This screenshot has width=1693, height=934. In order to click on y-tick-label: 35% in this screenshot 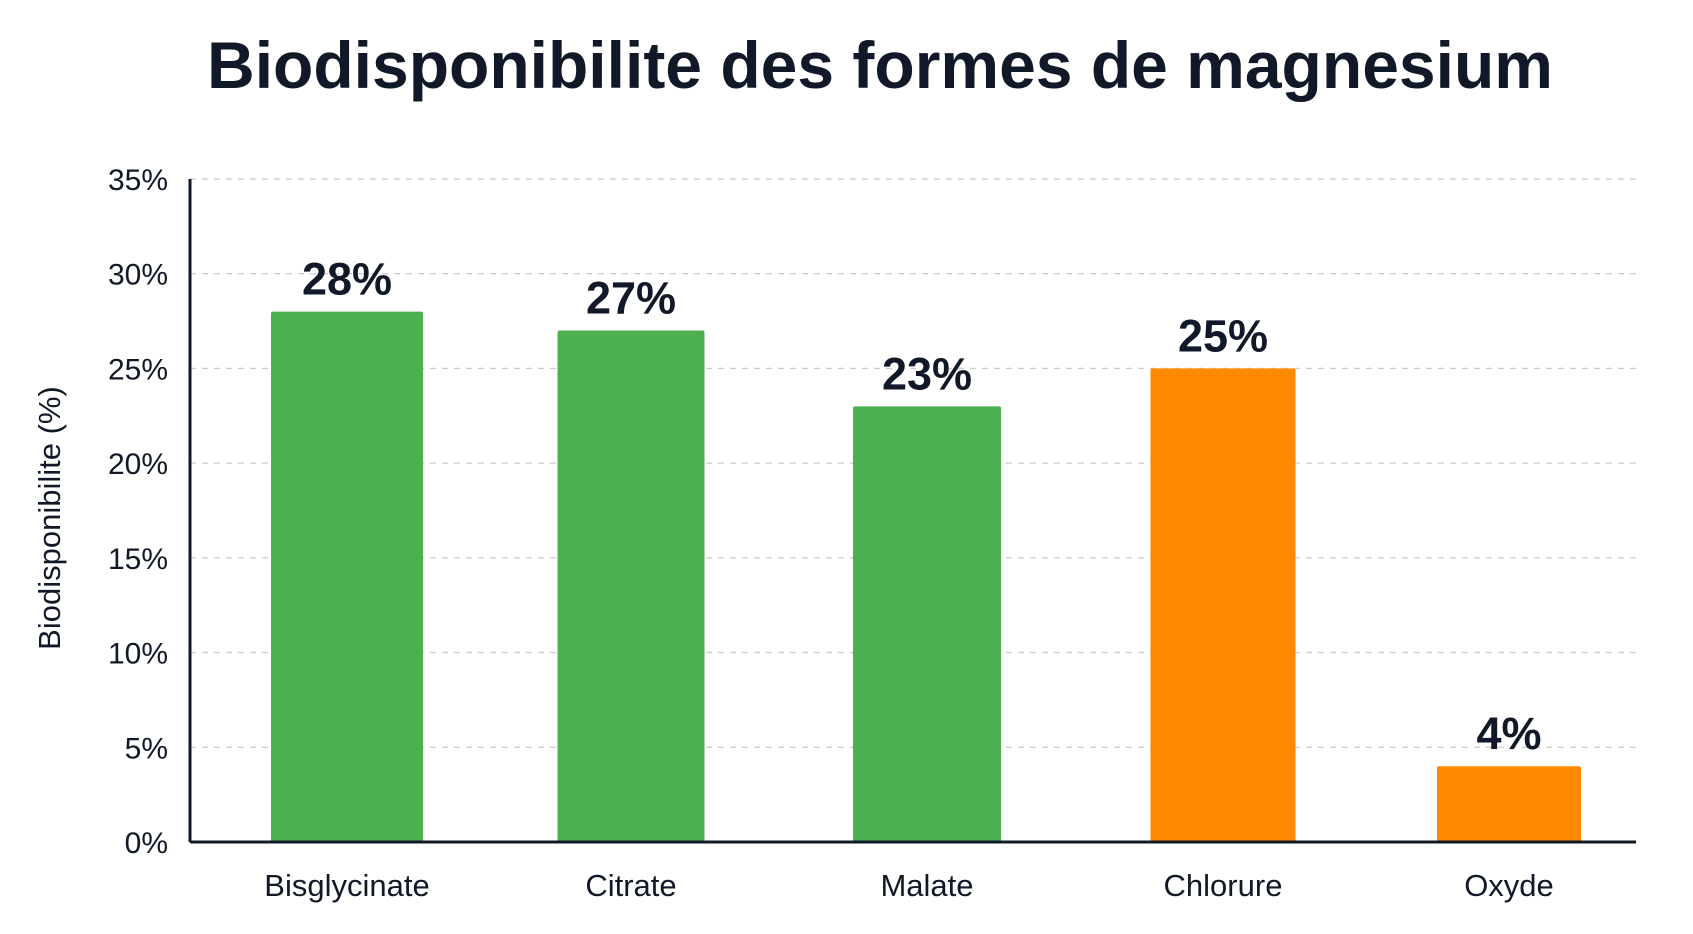, I will do `click(138, 180)`.